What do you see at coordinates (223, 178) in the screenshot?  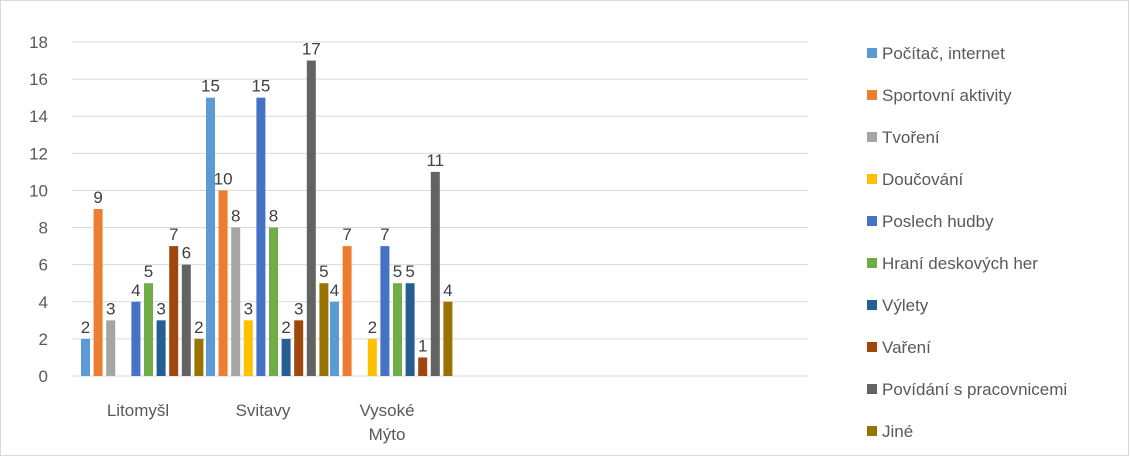 I see `data-label: 10` at bounding box center [223, 178].